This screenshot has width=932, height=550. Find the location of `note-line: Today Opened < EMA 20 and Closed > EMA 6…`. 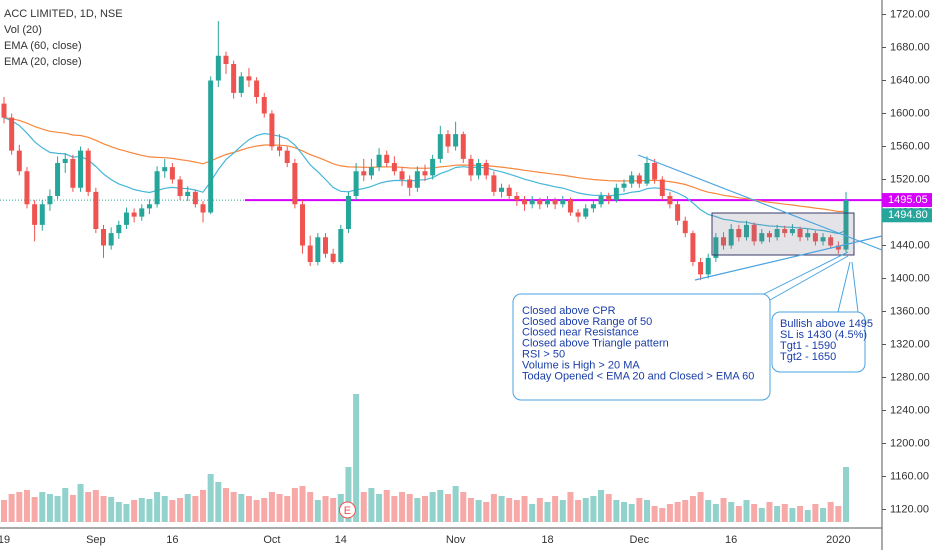

note-line: Today Opened < EMA 20 and Closed > EMA 6… is located at coordinates (638, 376).